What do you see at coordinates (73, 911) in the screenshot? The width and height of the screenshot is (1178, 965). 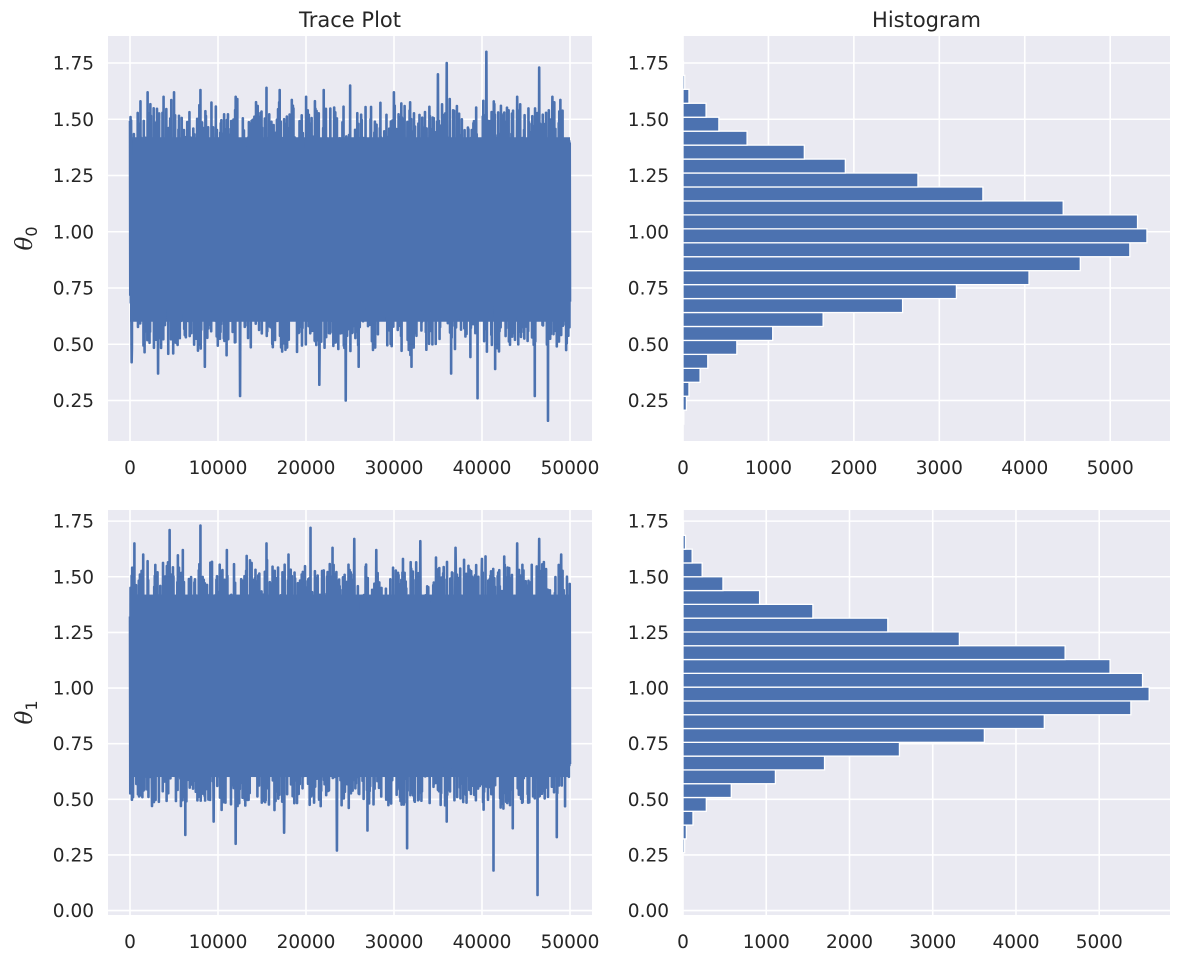 I see `y-tick-label: 0.00` at bounding box center [73, 911].